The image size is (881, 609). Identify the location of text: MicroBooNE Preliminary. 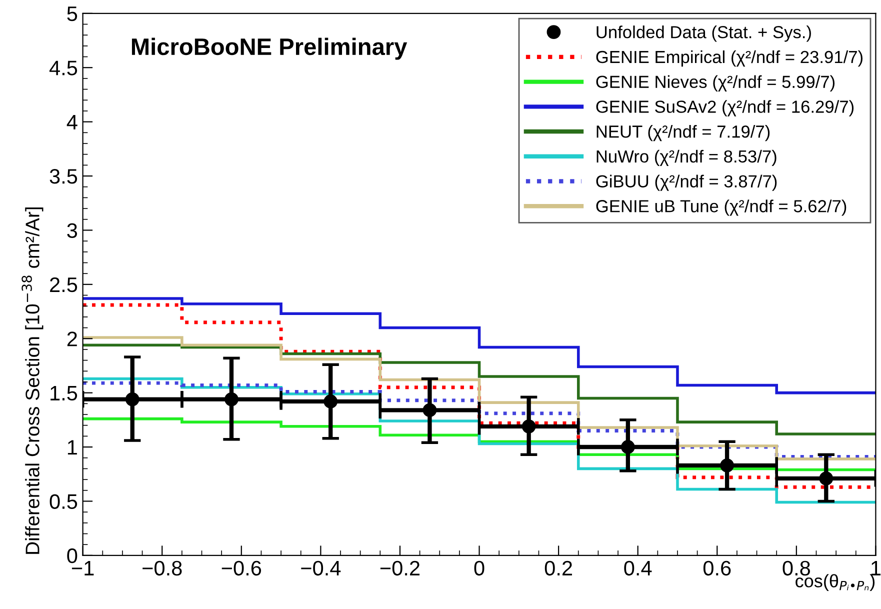
(270, 49).